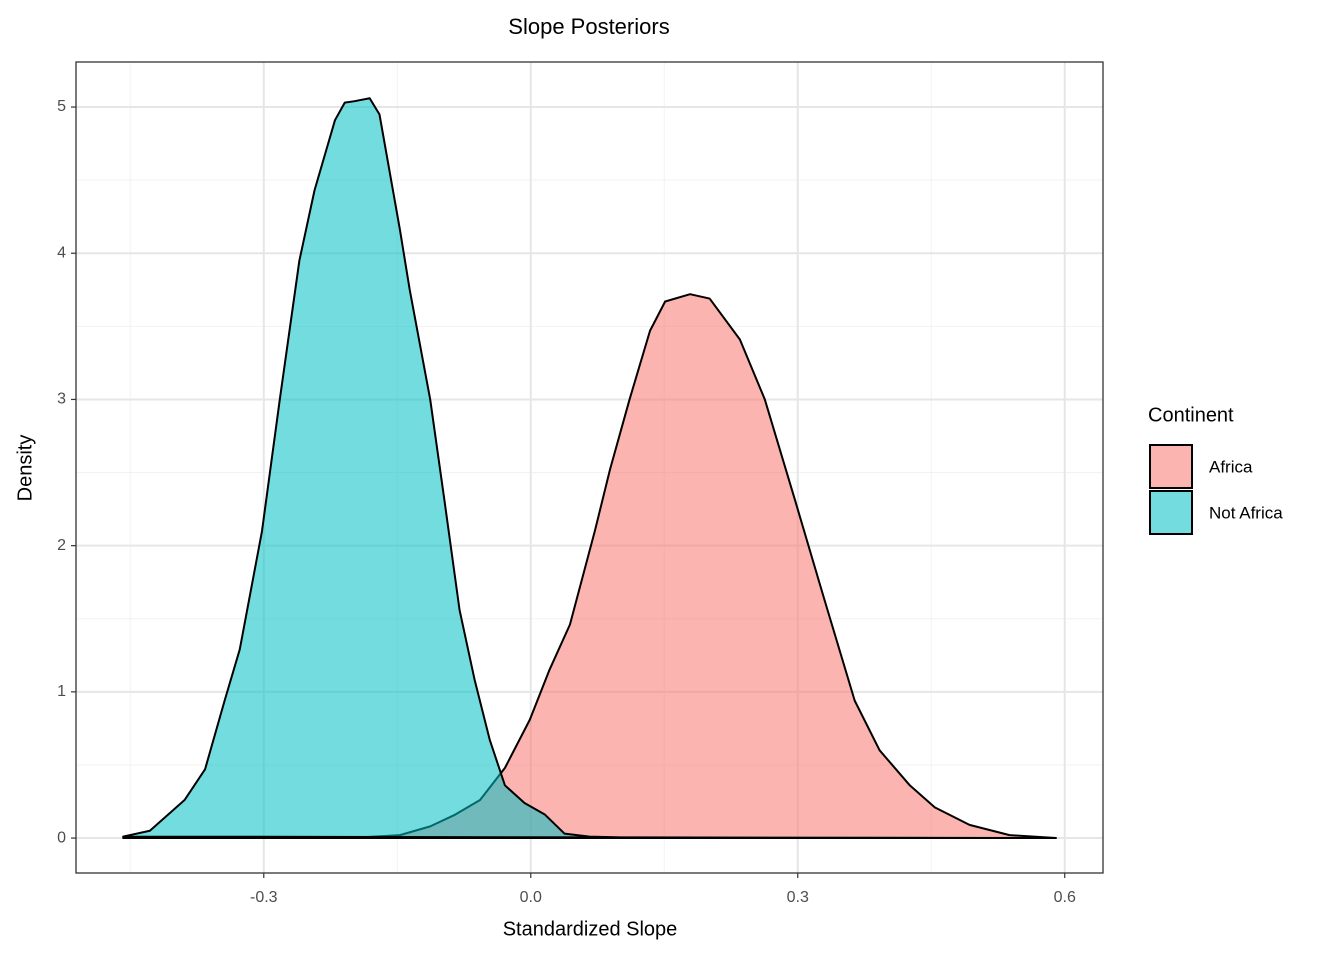  I want to click on legend-title: Continent, so click(1191, 415).